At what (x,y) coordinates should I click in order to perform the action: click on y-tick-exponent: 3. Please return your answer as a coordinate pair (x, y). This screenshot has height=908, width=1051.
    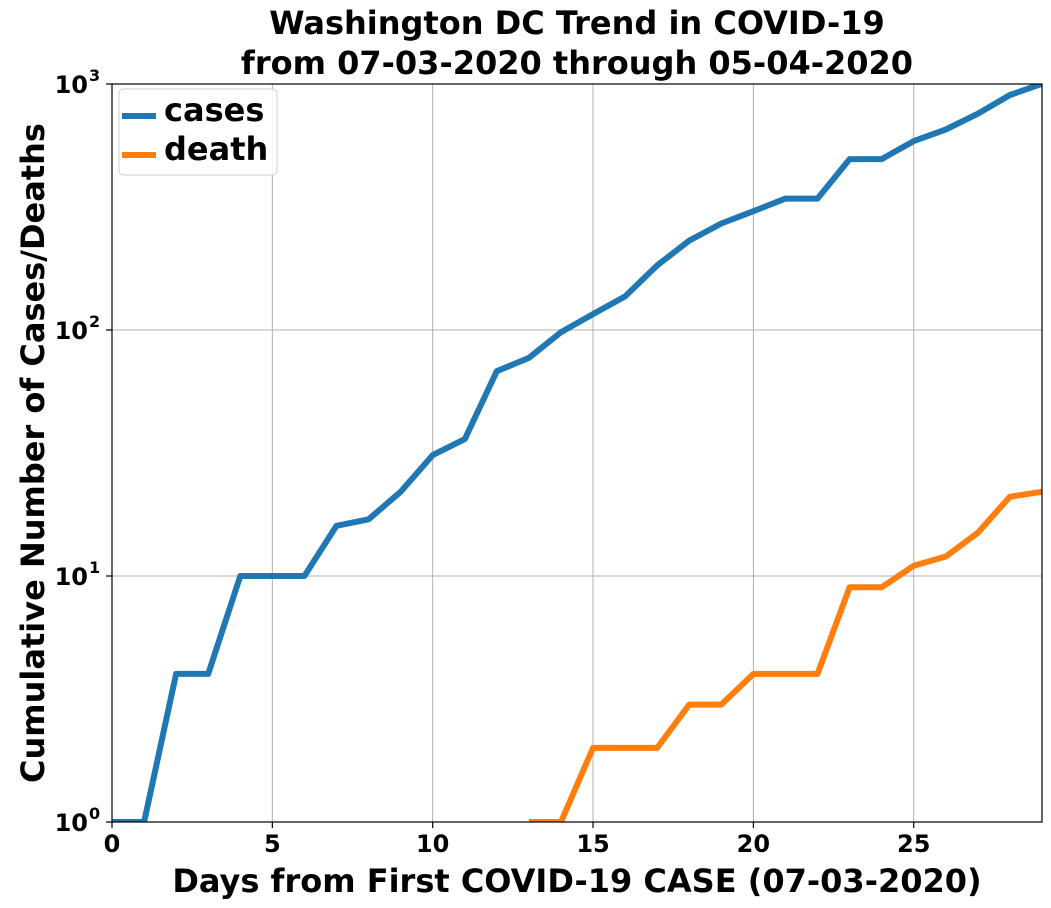
    Looking at the image, I should click on (94, 75).